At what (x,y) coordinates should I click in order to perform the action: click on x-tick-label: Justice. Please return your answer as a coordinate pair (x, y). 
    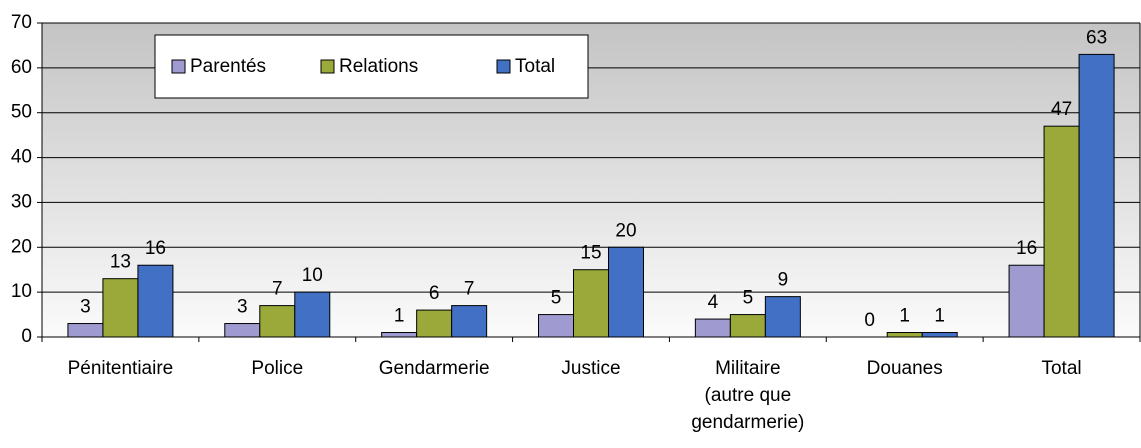
    Looking at the image, I should click on (591, 368).